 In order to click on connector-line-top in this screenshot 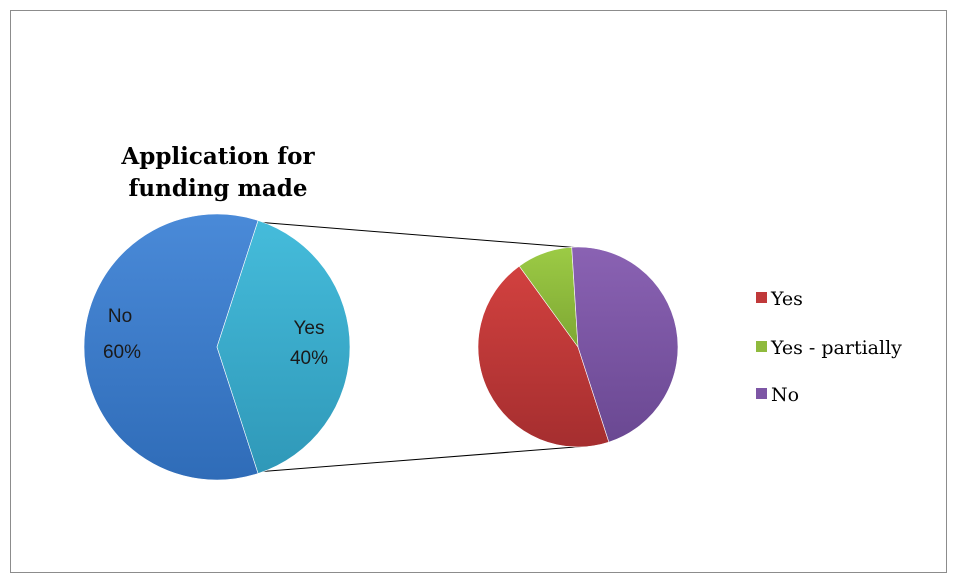, I will do `click(418, 235)`.